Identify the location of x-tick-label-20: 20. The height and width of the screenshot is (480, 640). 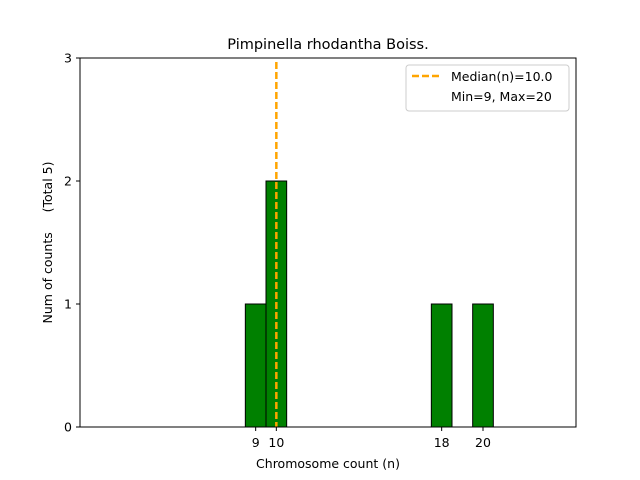
(483, 442).